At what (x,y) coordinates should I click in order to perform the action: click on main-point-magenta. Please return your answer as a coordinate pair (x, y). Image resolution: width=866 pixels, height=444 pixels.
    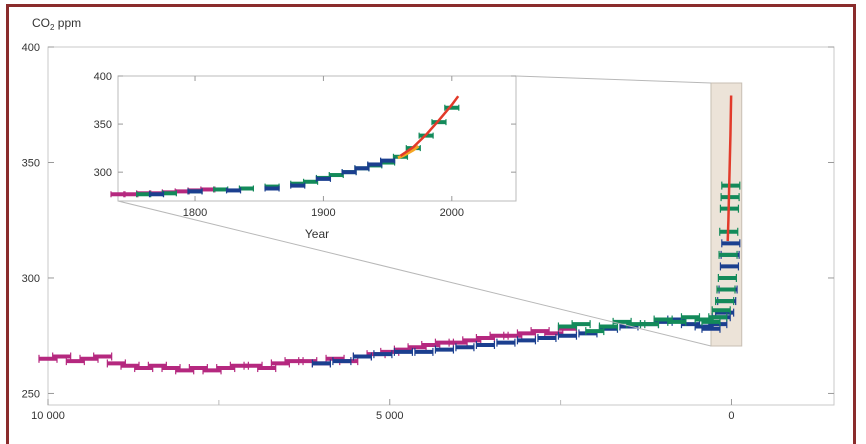
    Looking at the image, I should click on (103, 356).